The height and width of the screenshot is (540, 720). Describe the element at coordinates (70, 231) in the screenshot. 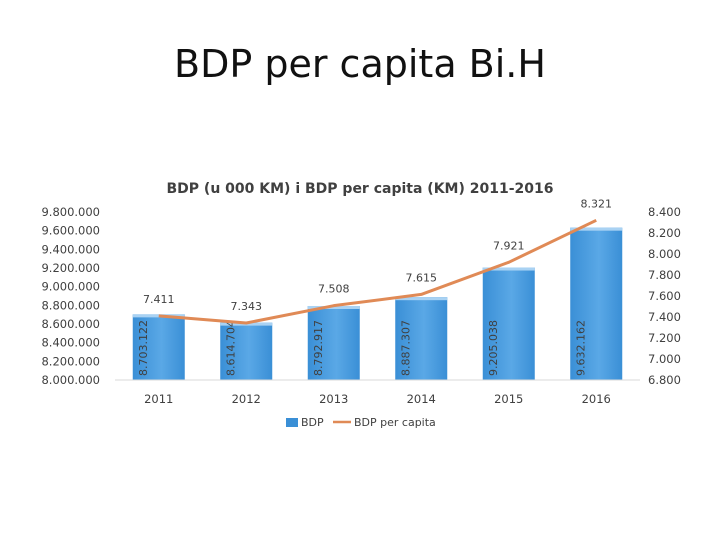

I see `left-axis-tick-label: 9.600.000` at that location.